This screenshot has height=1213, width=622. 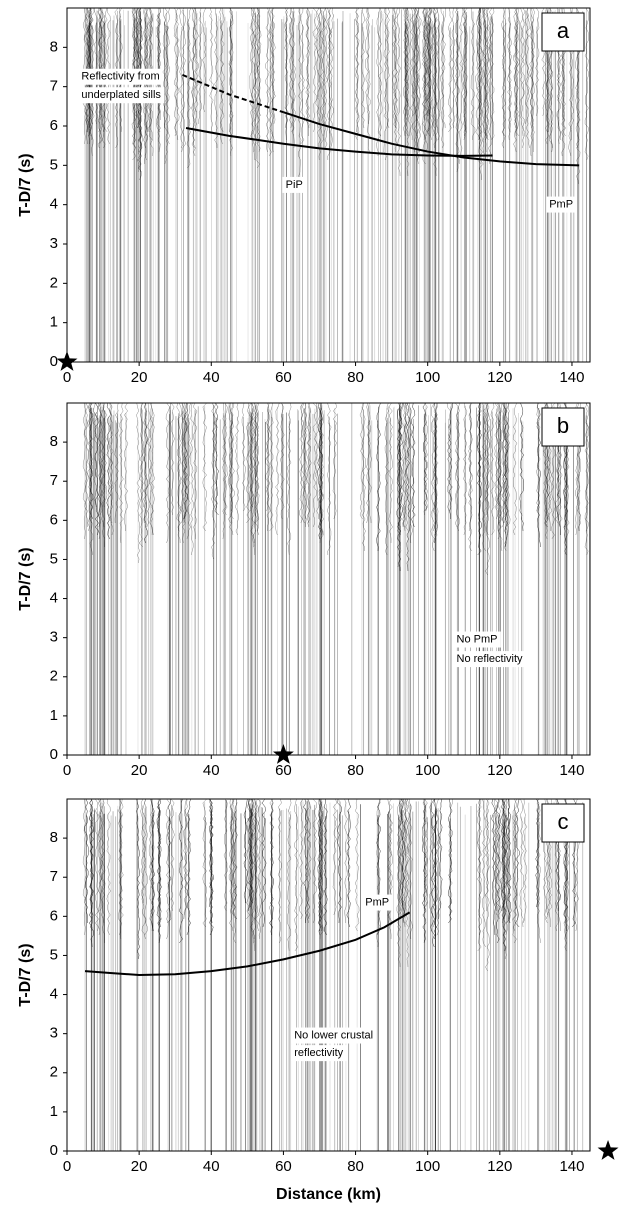 What do you see at coordinates (25, 578) in the screenshot?
I see `y-axis-label: T-D/7 (s)` at bounding box center [25, 578].